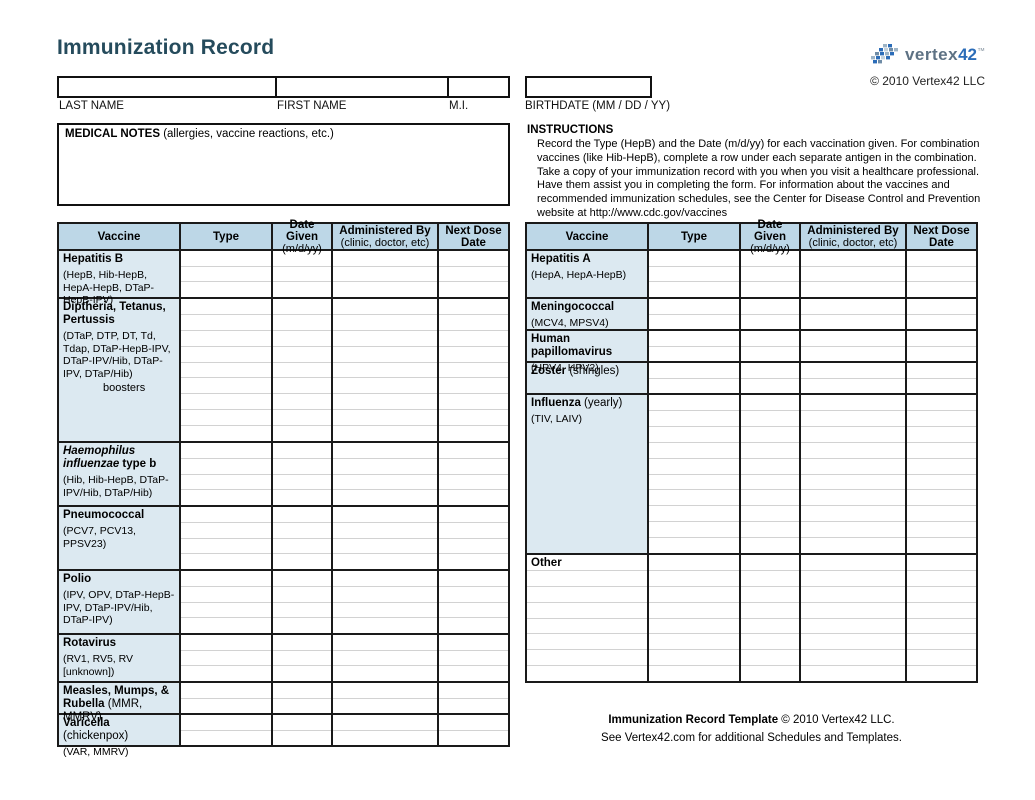  I want to click on middle-initial-field, so click(477, 87).